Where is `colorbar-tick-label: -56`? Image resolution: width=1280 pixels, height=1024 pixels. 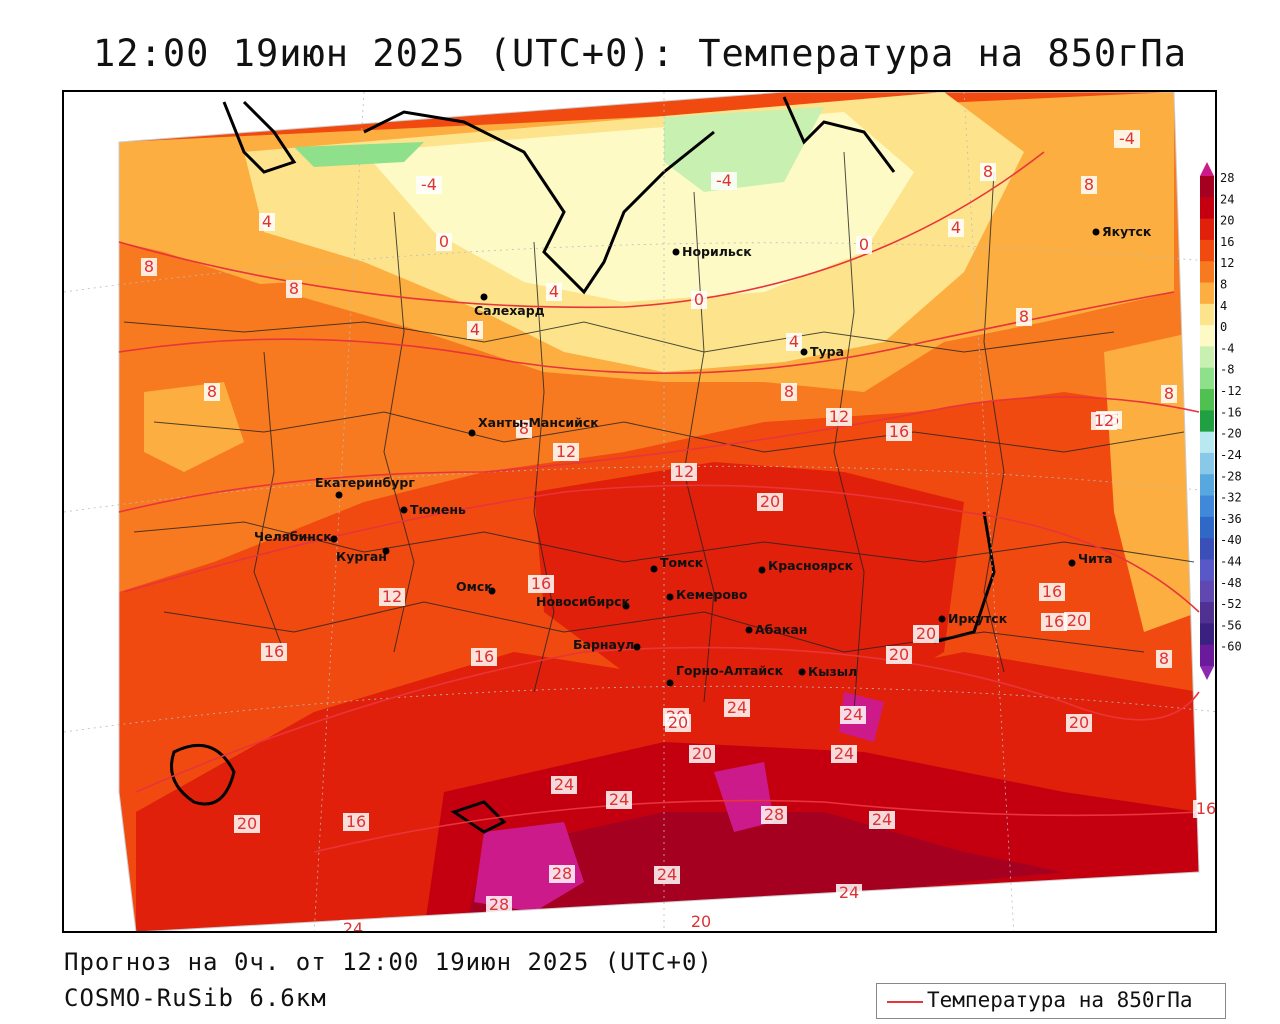
colorbar-tick-label: -56 is located at coordinates (1231, 625).